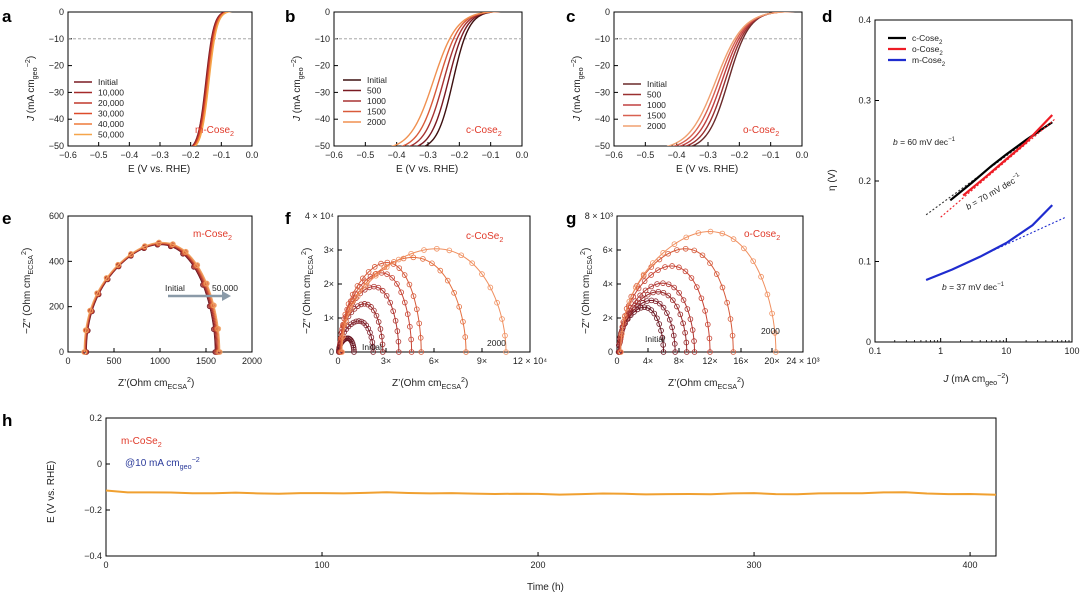 Image resolution: width=1080 pixels, height=598 pixels. What do you see at coordinates (334, 155) in the screenshot?
I see `x-tick-label: −0.6` at bounding box center [334, 155].